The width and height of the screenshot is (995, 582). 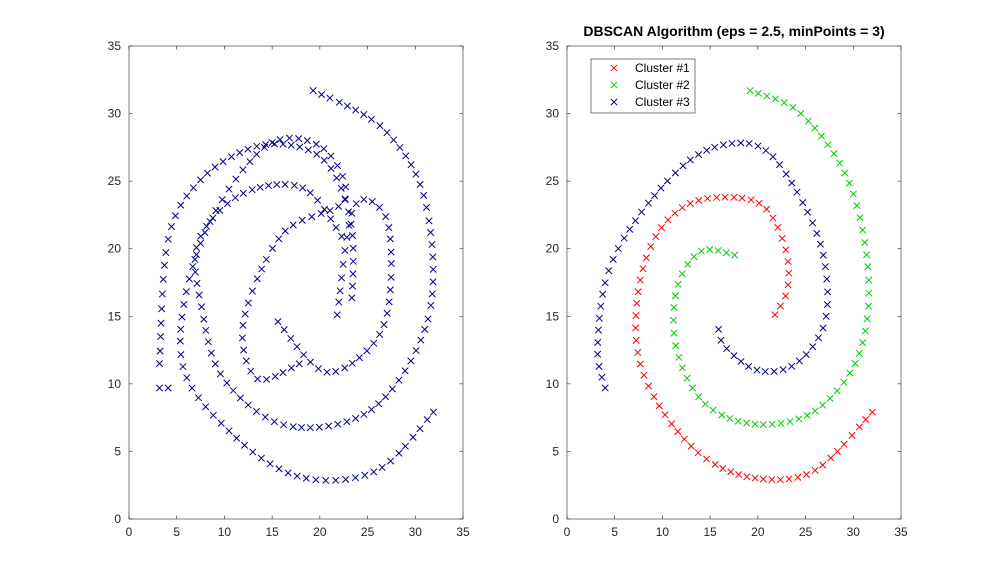 What do you see at coordinates (650, 102) in the screenshot?
I see `legend-entry-cluster-3: Cluster #3` at bounding box center [650, 102].